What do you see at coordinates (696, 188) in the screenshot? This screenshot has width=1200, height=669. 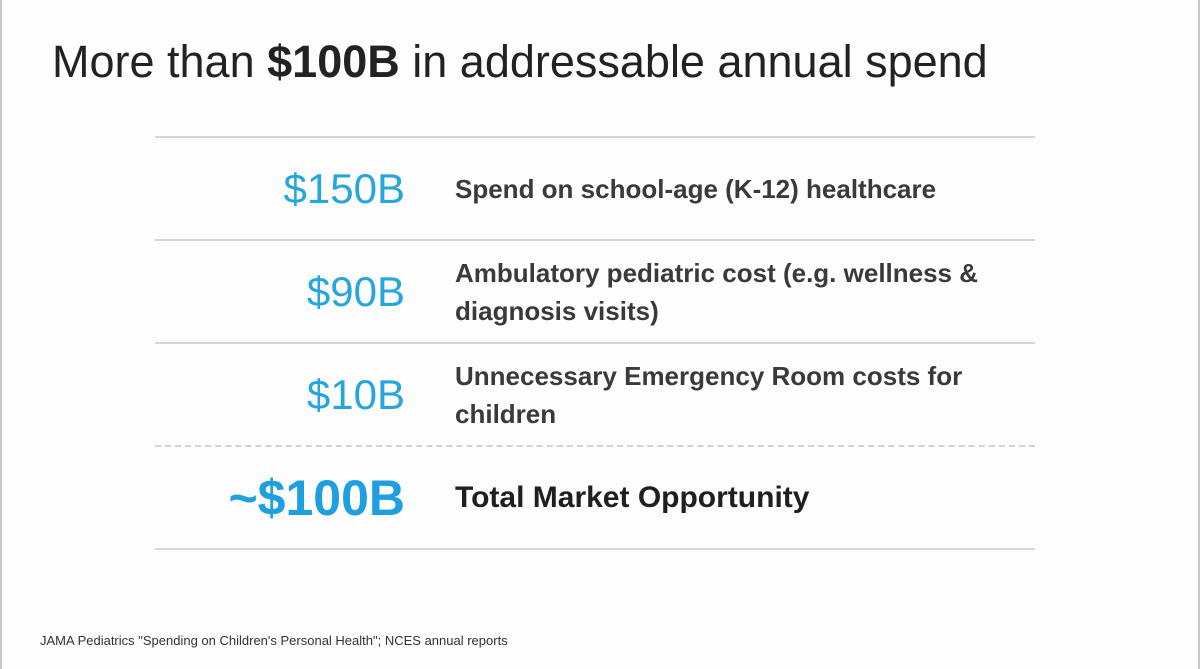 I see `amount-description: Spend on school-age (K-12) healthcare` at bounding box center [696, 188].